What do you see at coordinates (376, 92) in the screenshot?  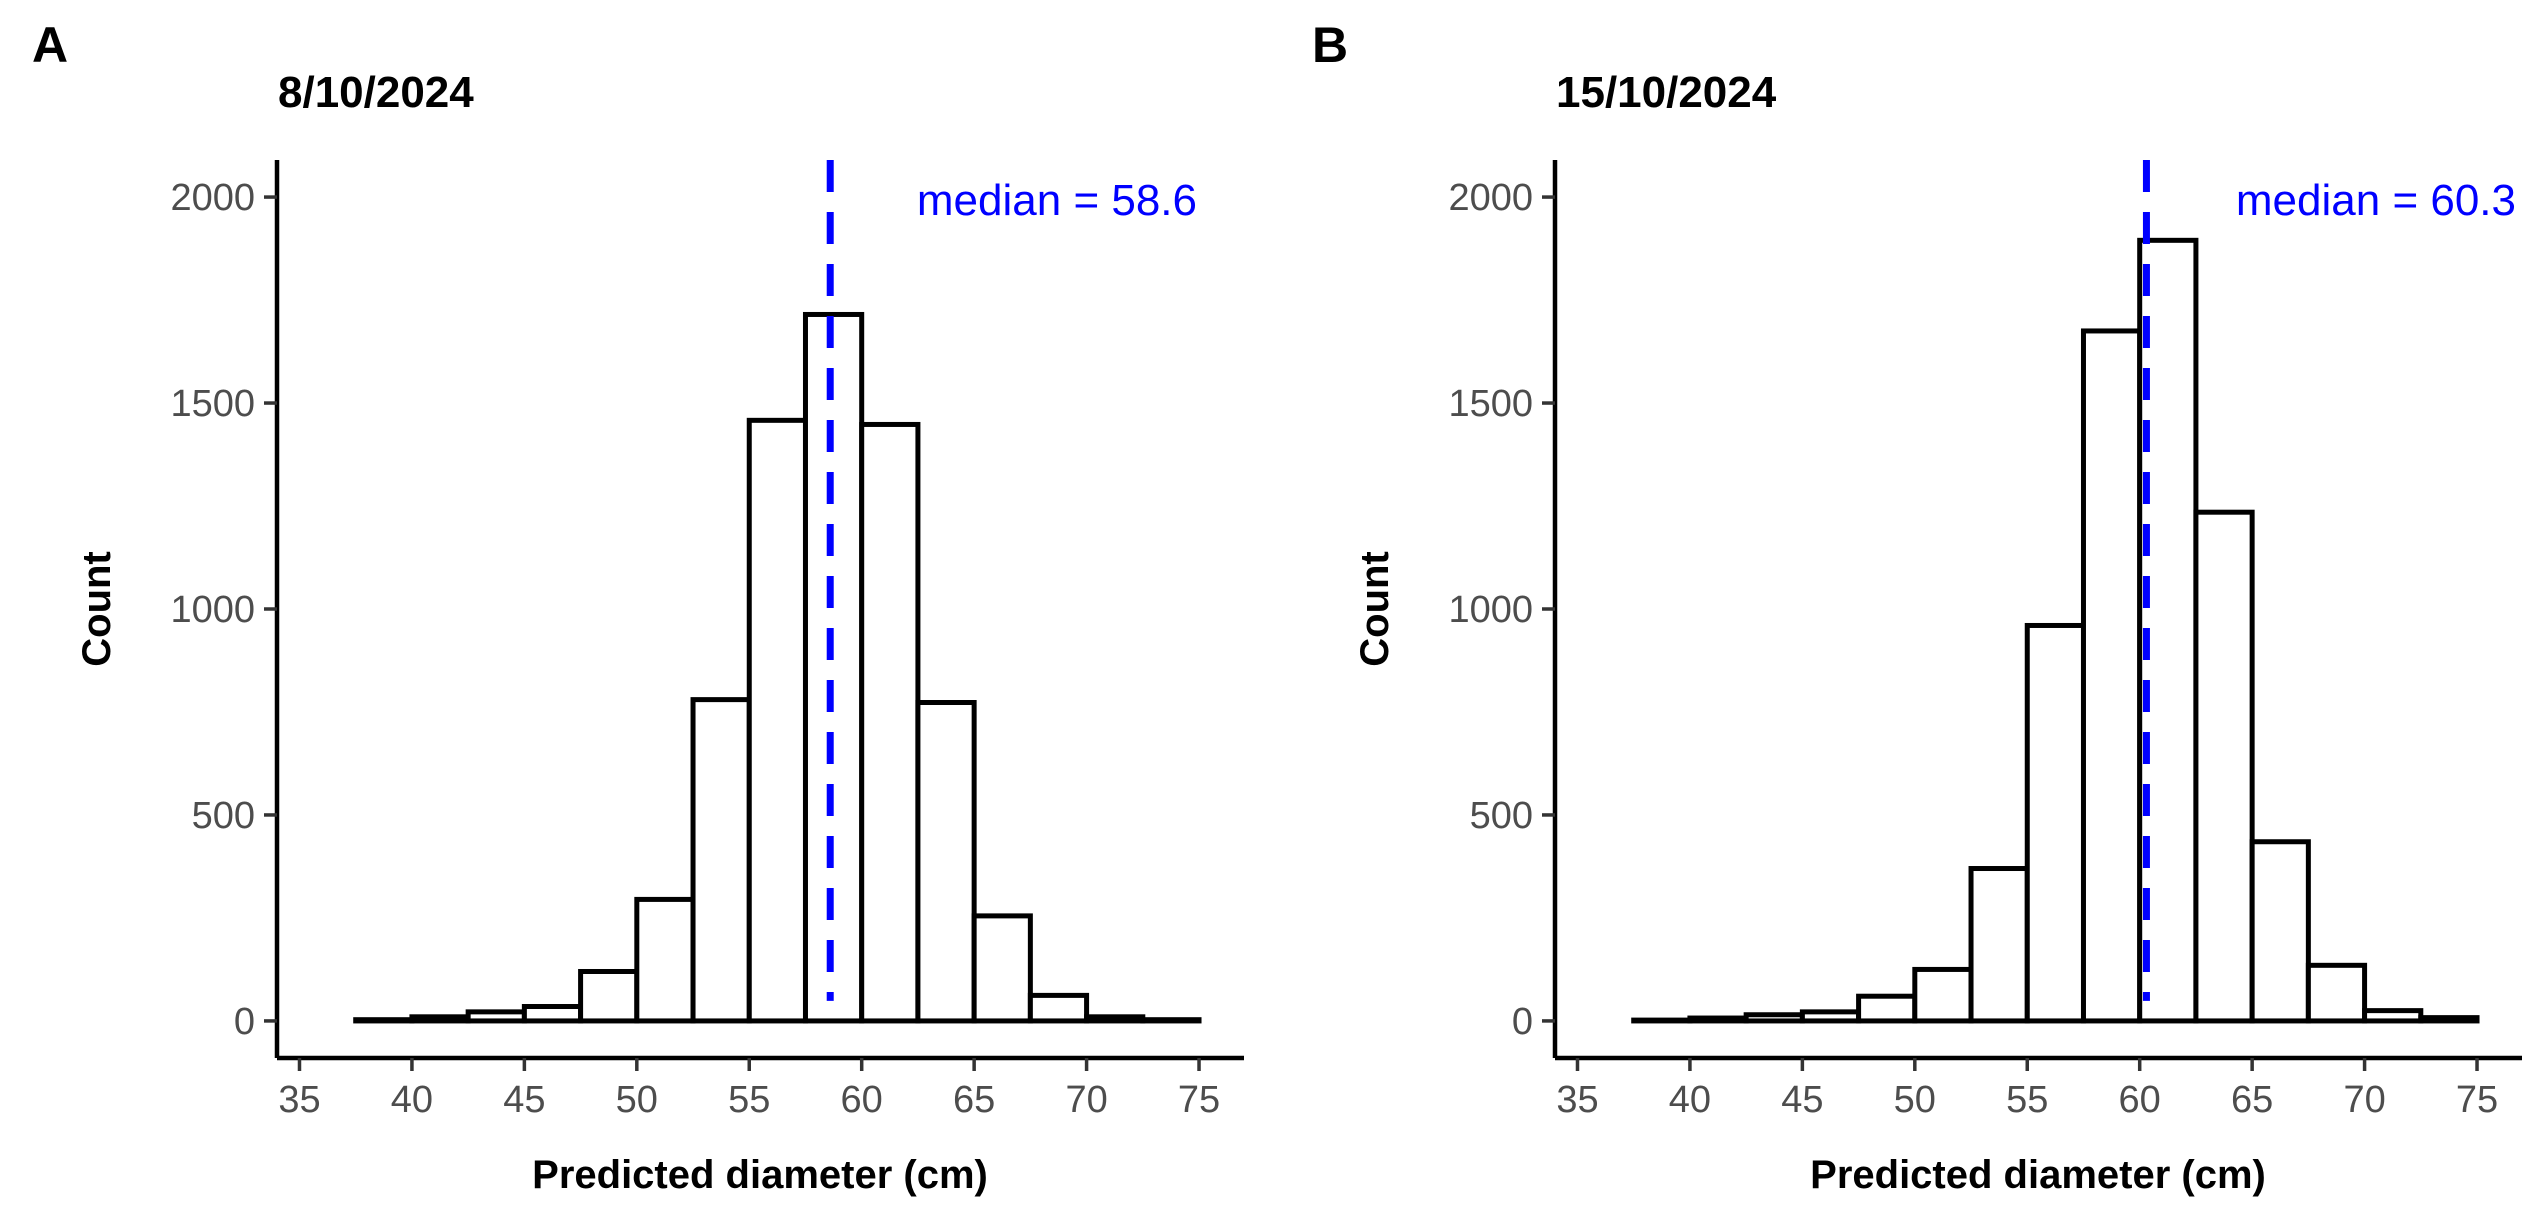 I see `panel-title: 8/10/2024` at bounding box center [376, 92].